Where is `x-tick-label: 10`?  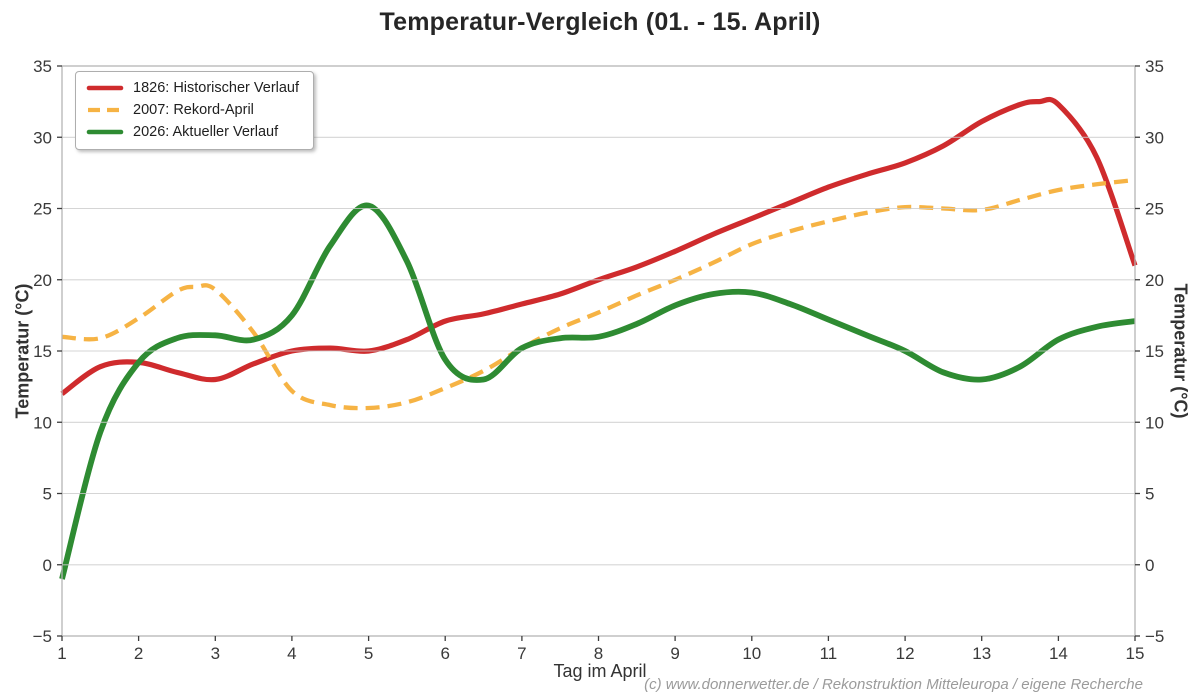
x-tick-label: 10 is located at coordinates (751, 653).